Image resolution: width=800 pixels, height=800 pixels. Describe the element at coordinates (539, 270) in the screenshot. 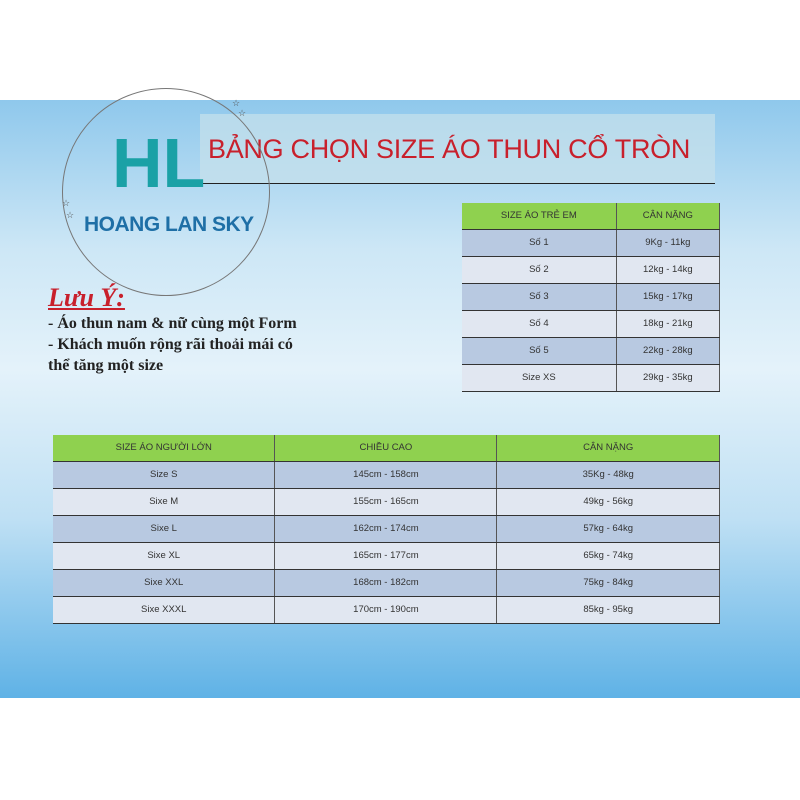

I see `table-cell: Số 2` at that location.